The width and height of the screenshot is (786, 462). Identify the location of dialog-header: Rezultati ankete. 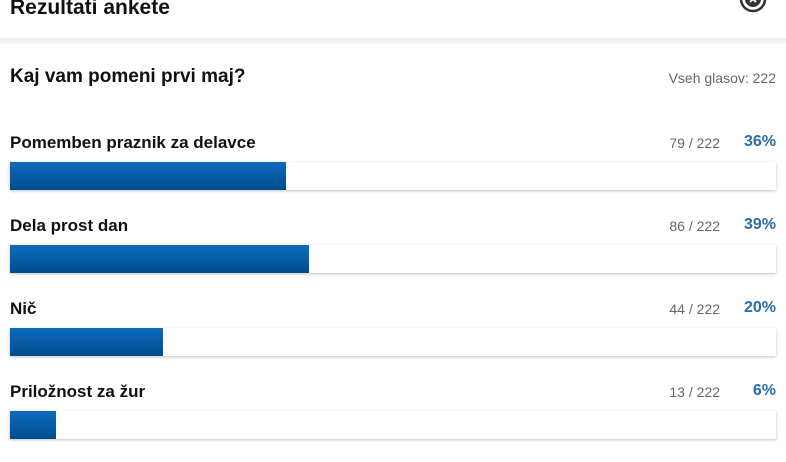
(393, 20).